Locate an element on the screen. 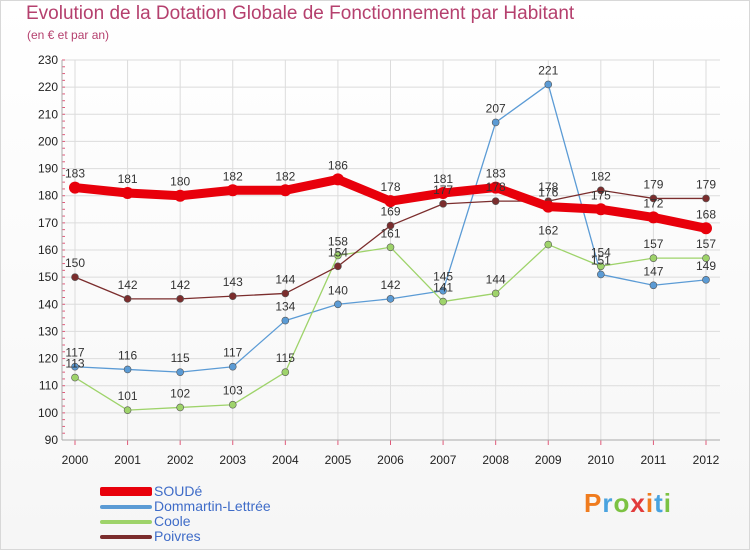 The width and height of the screenshot is (750, 550). data-label-coole: 162 is located at coordinates (548, 231).